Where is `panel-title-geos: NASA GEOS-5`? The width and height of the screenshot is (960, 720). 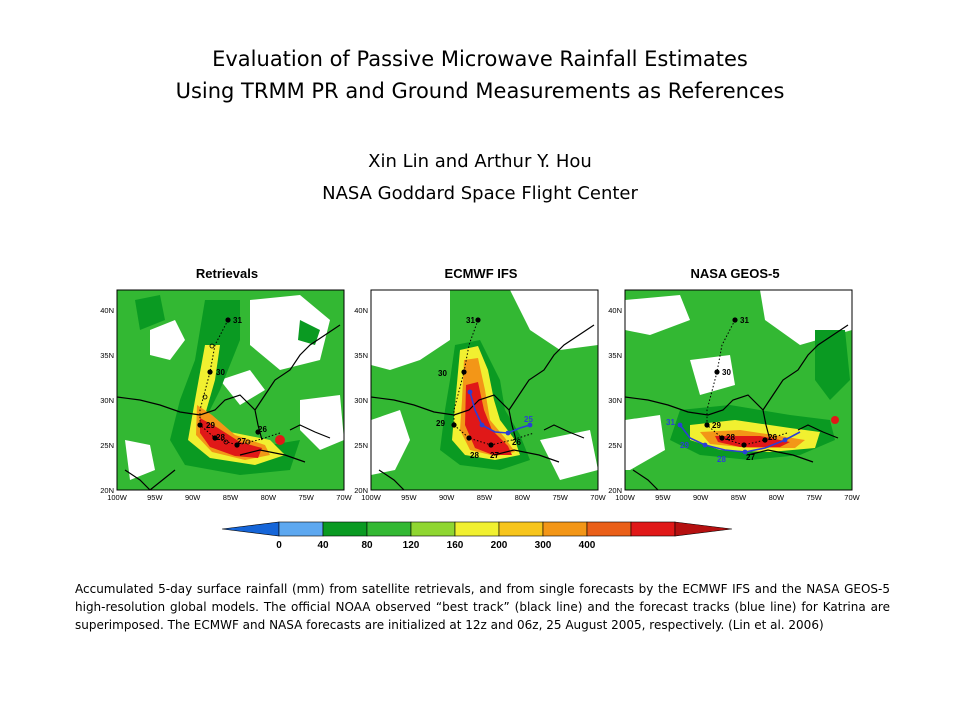
panel-title-geos: NASA GEOS-5 is located at coordinates (735, 273).